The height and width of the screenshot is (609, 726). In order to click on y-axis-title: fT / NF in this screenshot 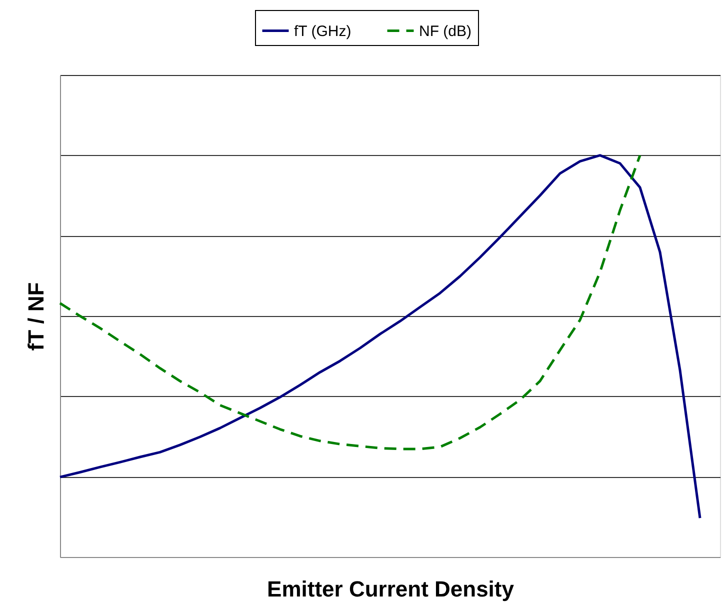, I will do `click(36, 316)`.